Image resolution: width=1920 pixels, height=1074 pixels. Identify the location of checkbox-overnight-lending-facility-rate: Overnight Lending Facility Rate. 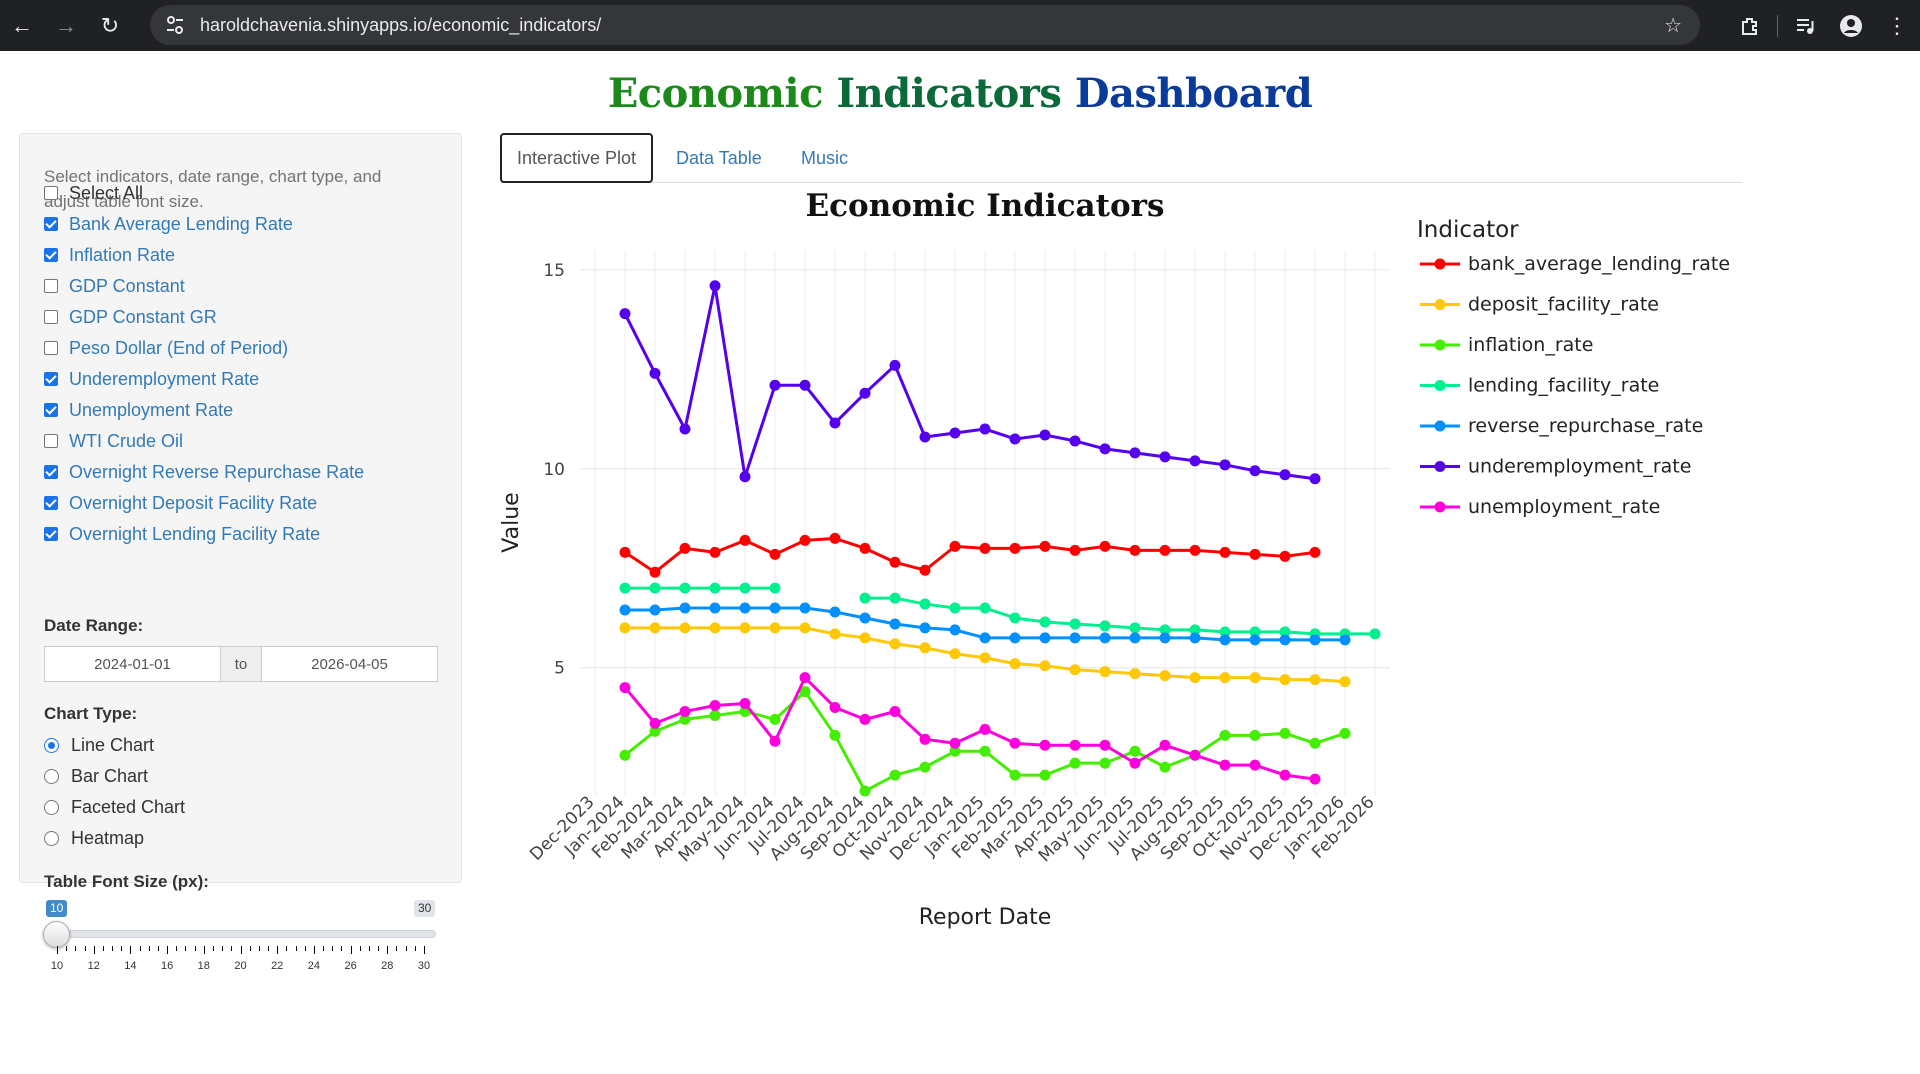
(182, 534).